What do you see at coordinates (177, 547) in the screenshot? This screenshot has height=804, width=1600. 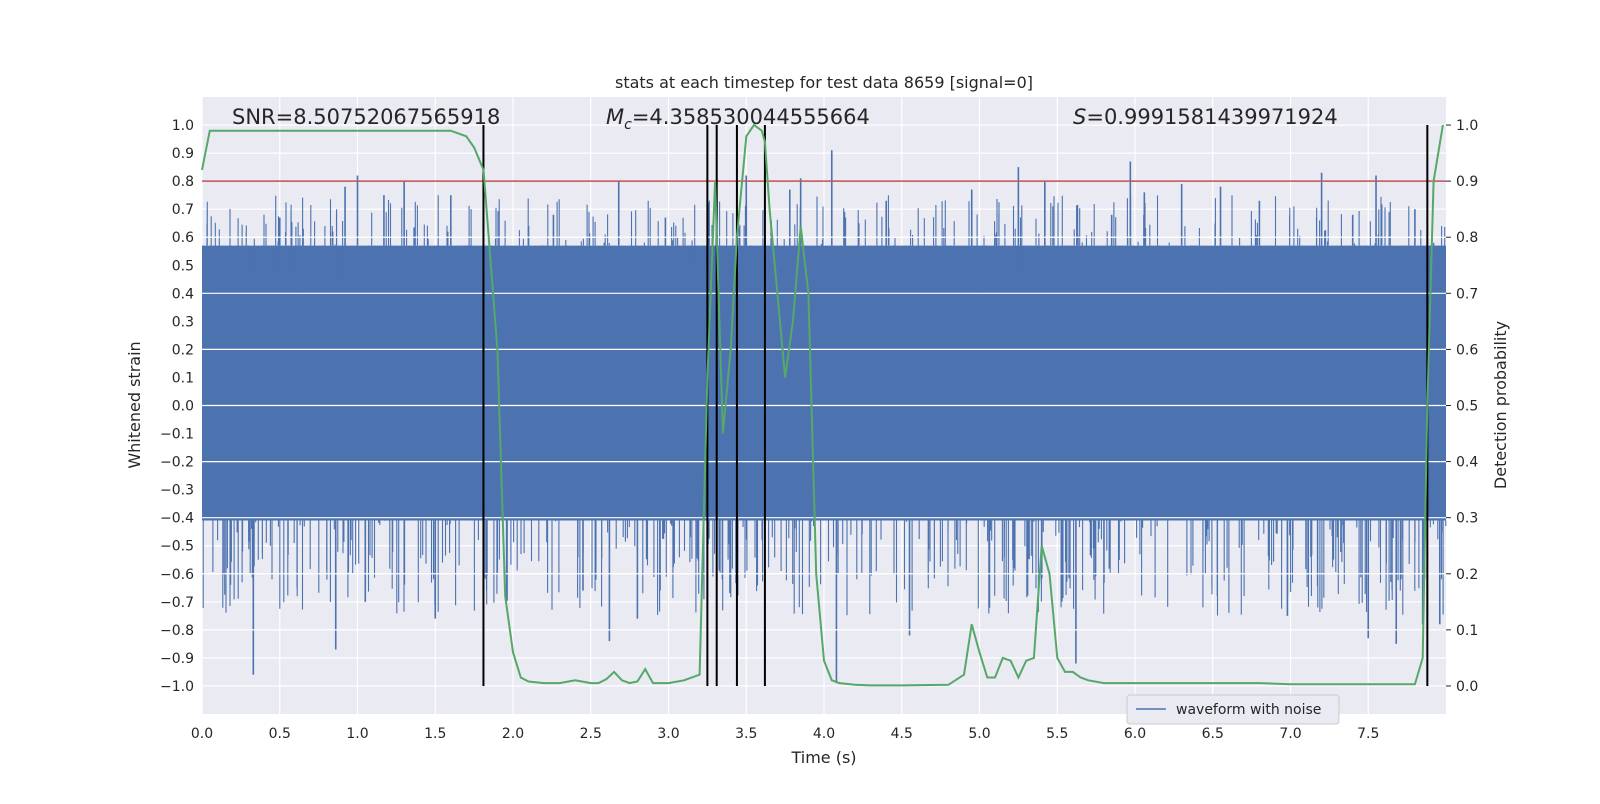 I see `y-left-tick-label: −0.5` at bounding box center [177, 547].